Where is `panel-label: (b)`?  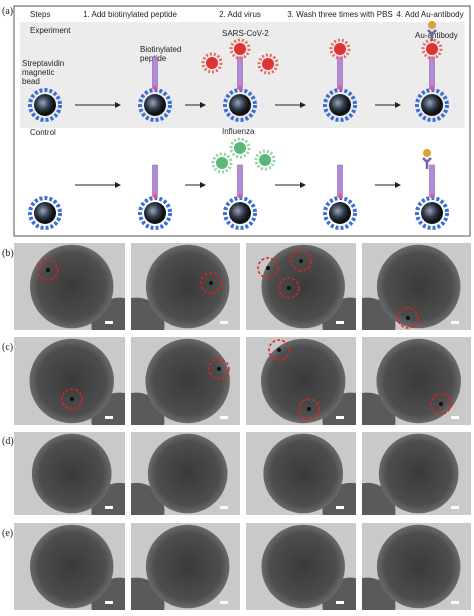 panel-label: (b) is located at coordinates (8, 253).